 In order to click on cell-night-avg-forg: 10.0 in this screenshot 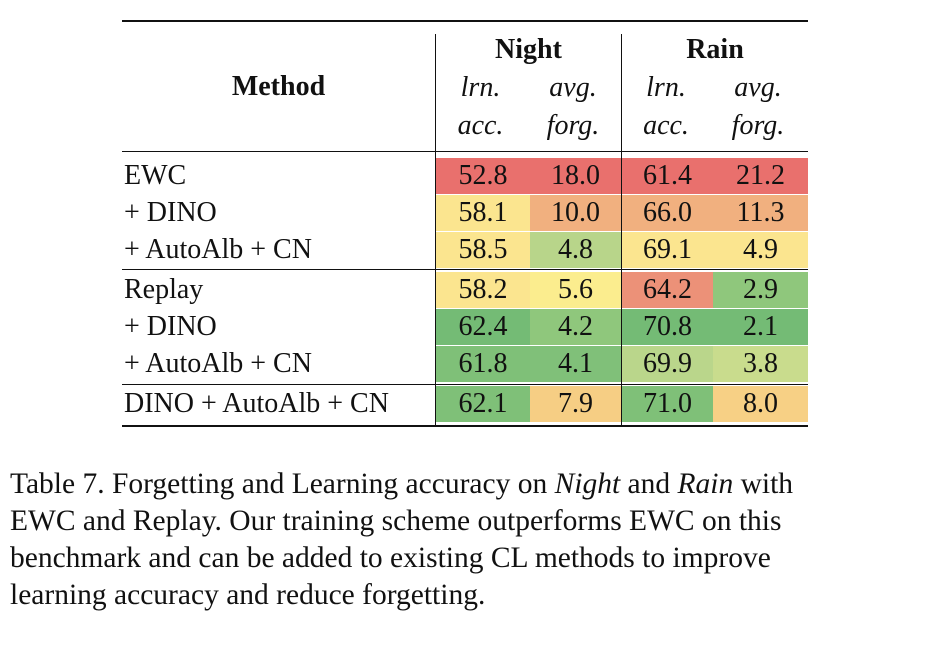, I will do `click(575, 213)`.